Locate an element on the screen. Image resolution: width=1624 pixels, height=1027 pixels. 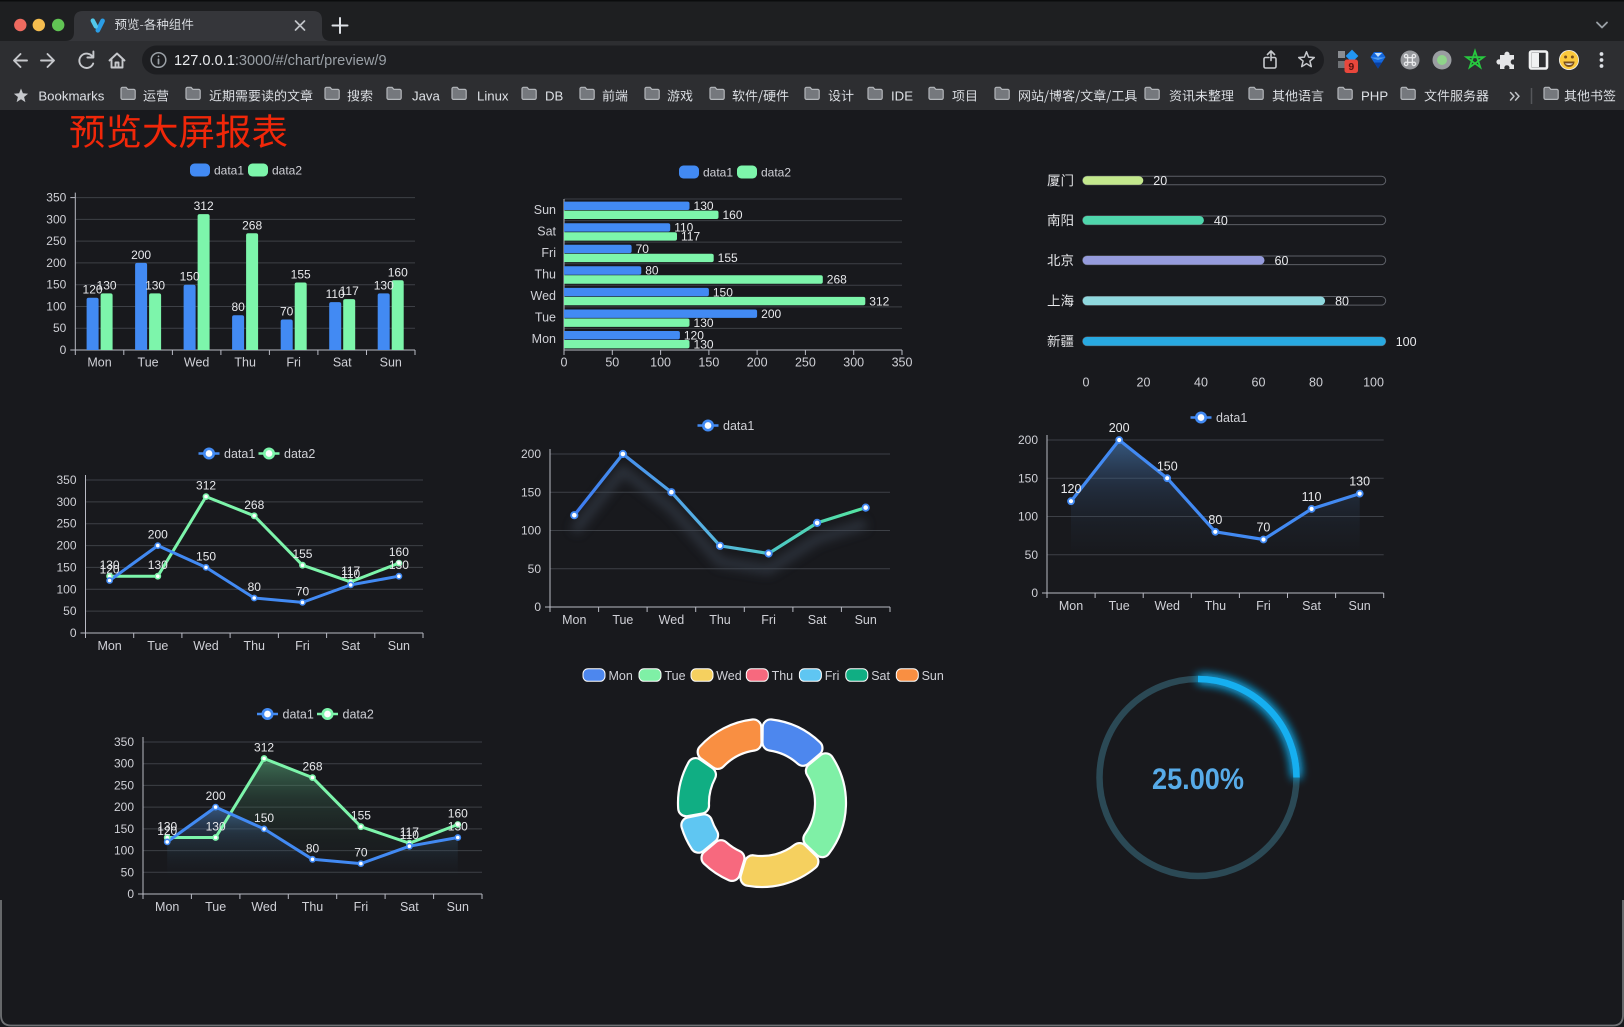
svg-text:127.0.0.1:3000/#/chart/preview: 127.0.0.1:3000/#/chart/preview/9 is located at coordinates (280, 61).